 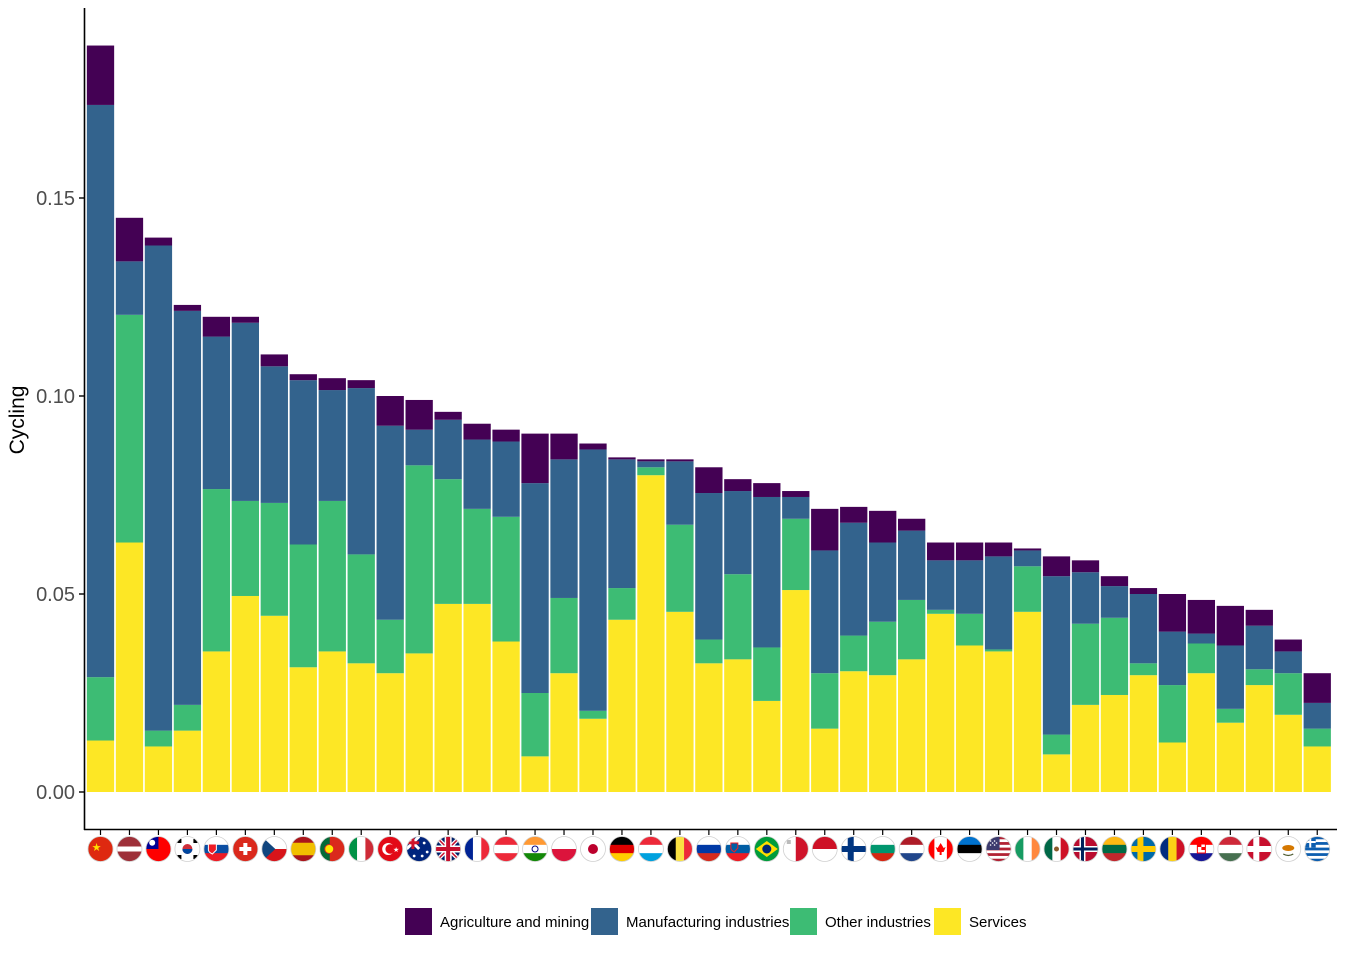 I want to click on usa-flag-icon: United States, so click(x=999, y=849).